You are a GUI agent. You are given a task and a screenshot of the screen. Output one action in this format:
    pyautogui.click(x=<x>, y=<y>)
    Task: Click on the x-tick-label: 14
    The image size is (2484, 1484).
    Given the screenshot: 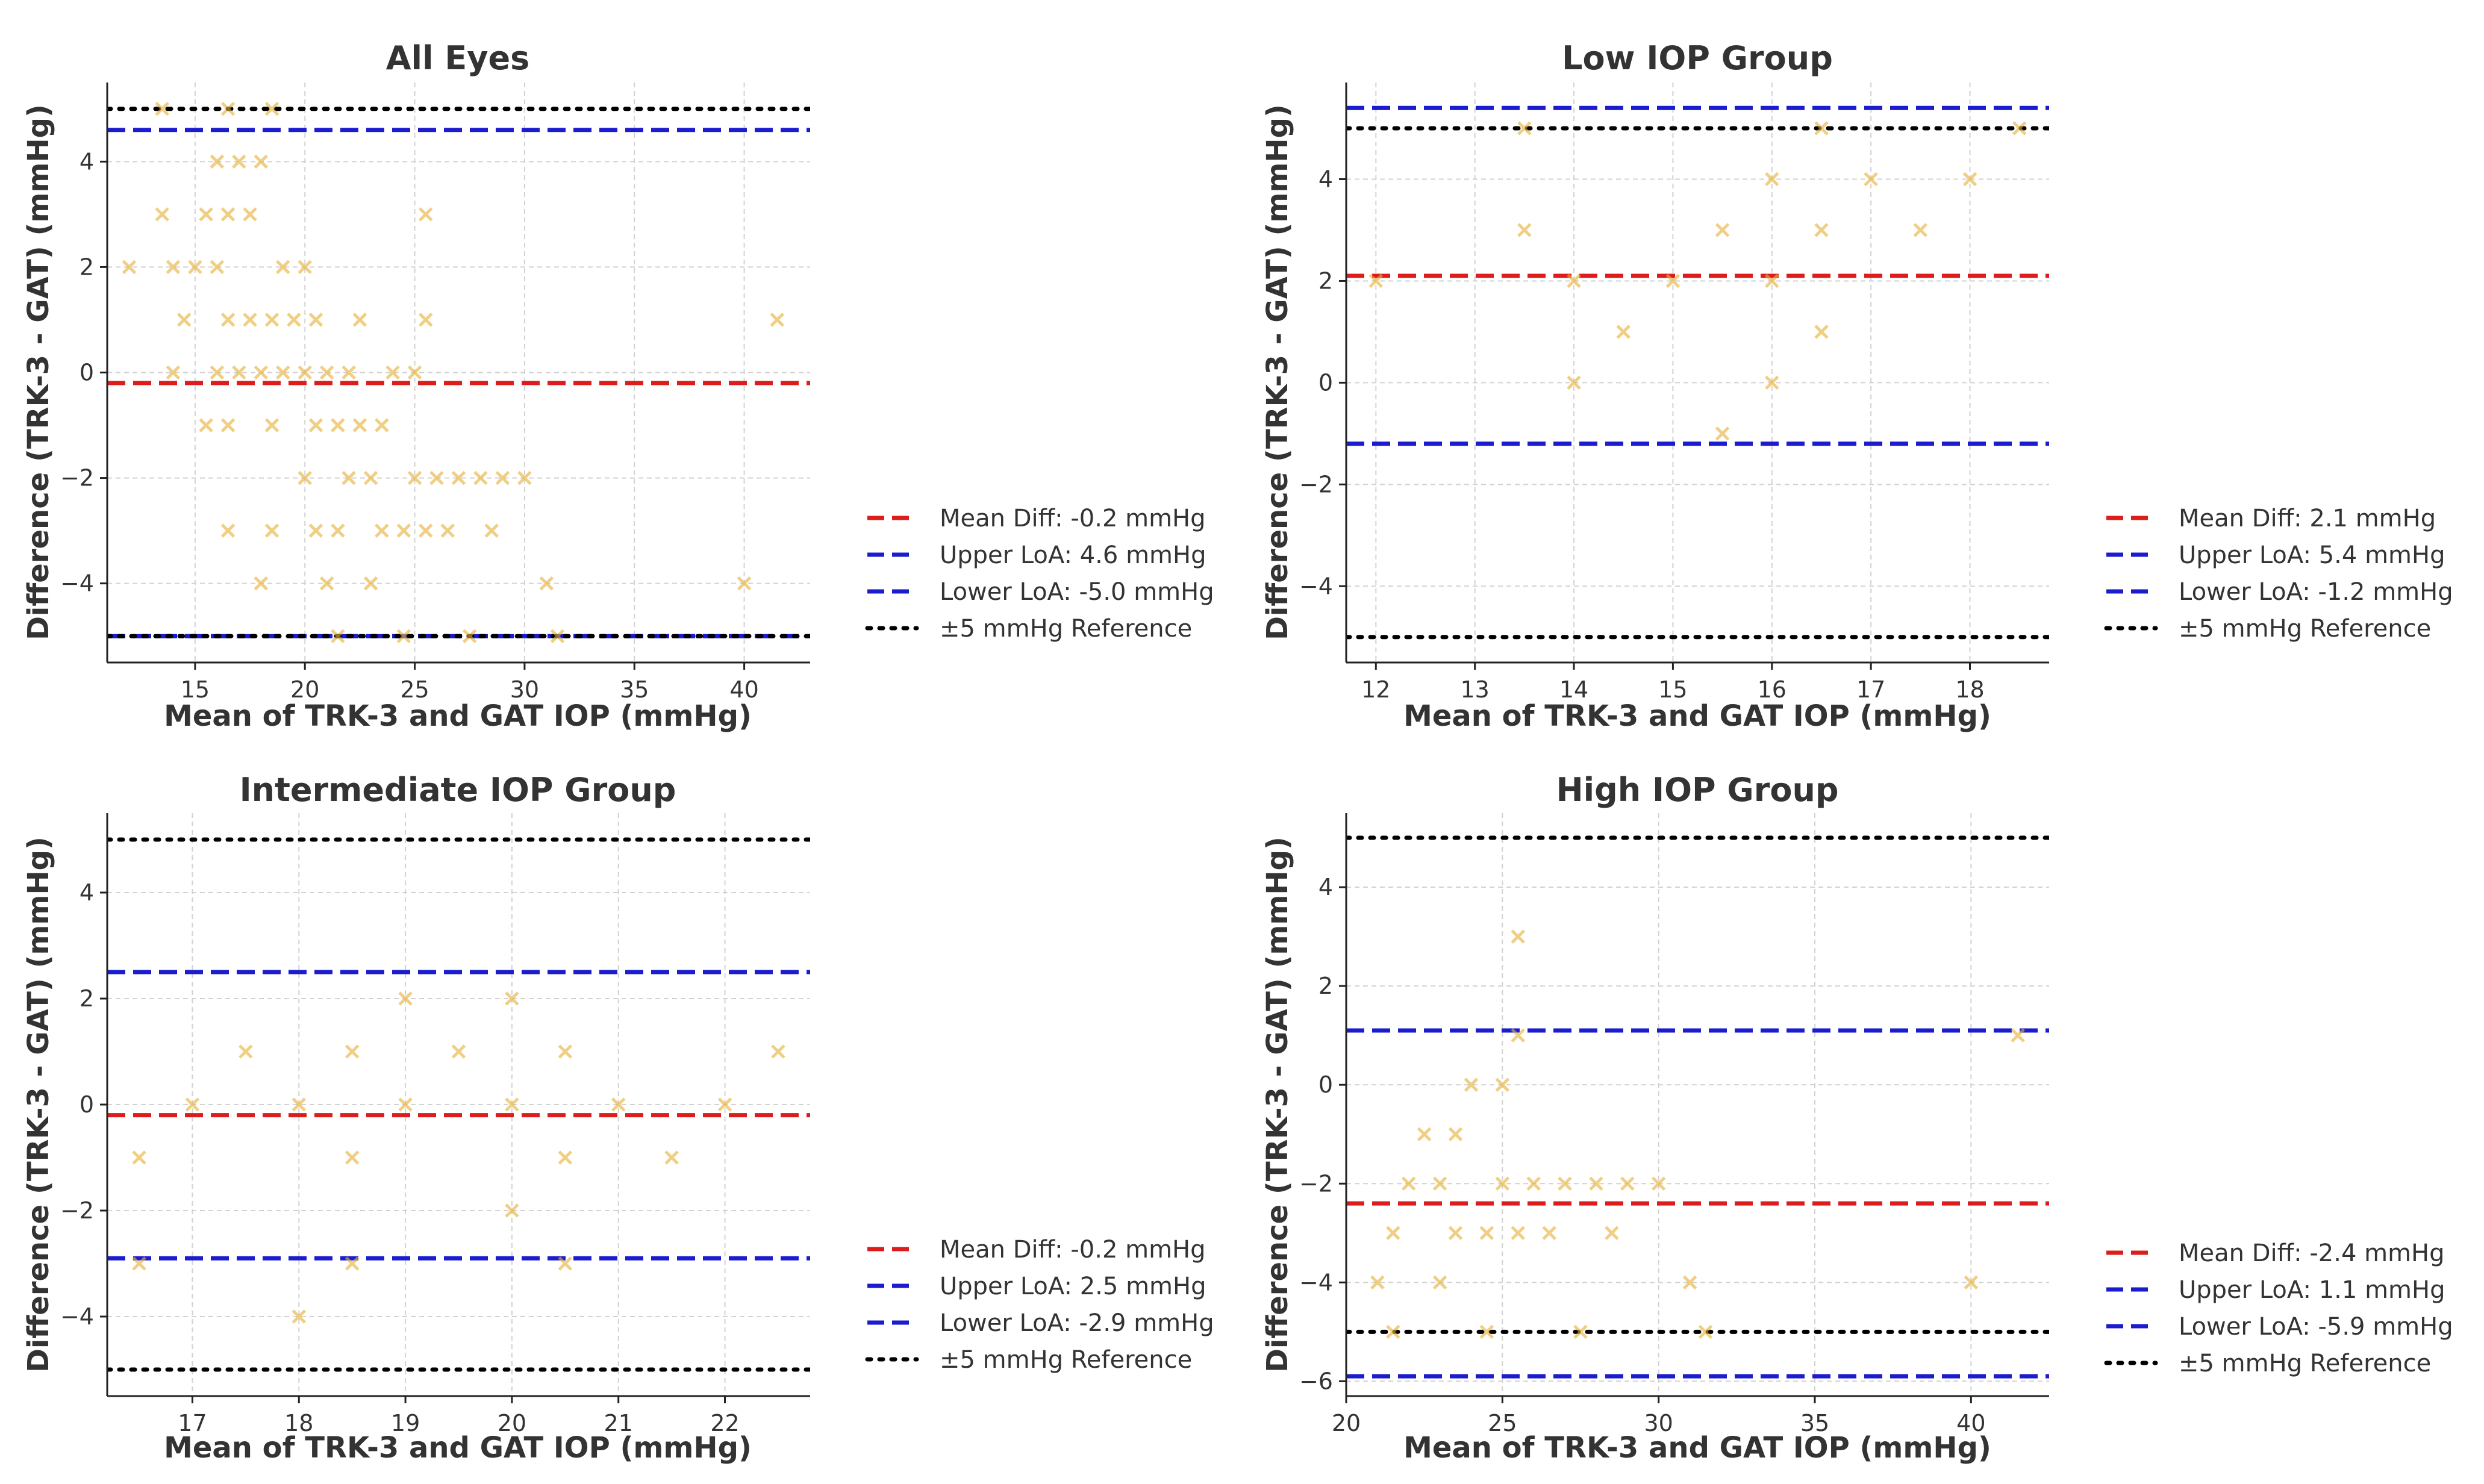 What is the action you would take?
    pyautogui.click(x=1573, y=689)
    